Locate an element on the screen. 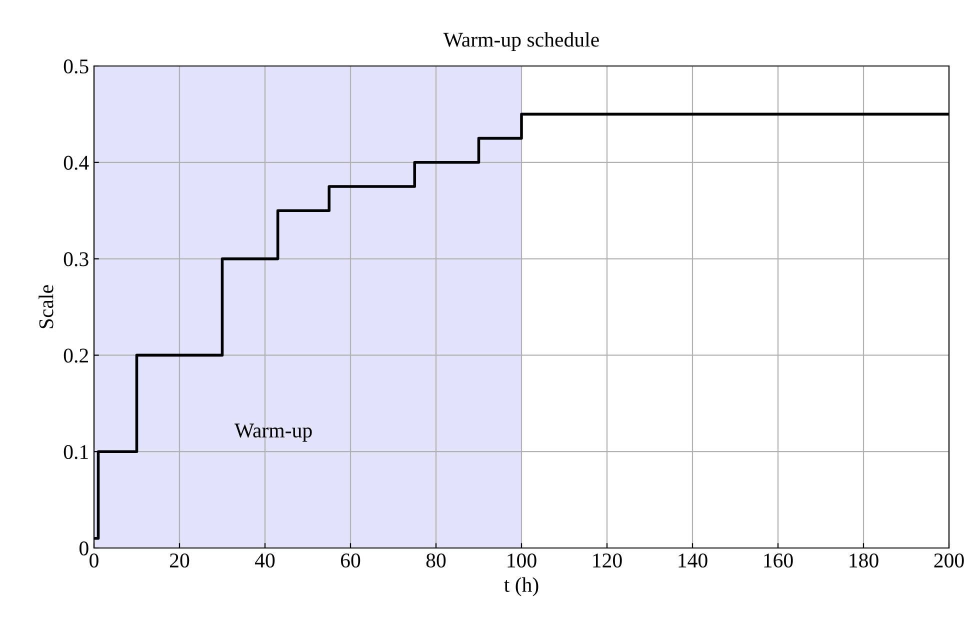 The height and width of the screenshot is (621, 971). x-tick-label: 100 is located at coordinates (522, 560).